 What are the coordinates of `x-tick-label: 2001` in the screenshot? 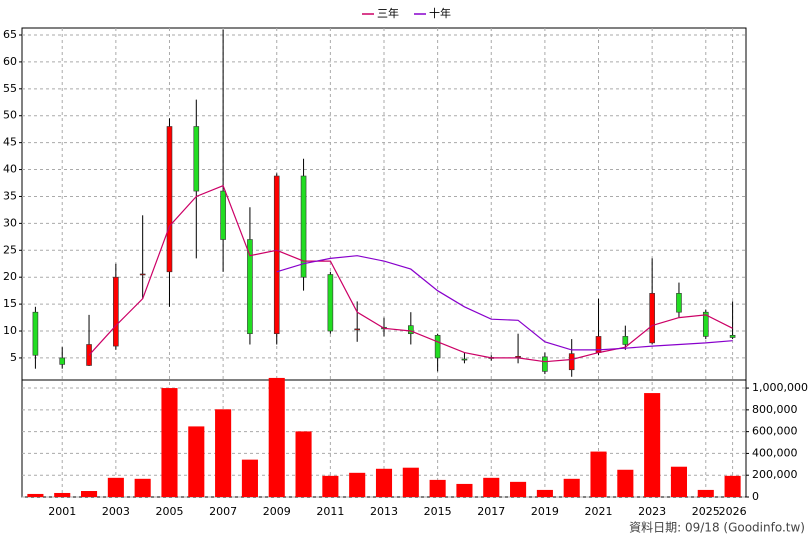 It's located at (62, 511).